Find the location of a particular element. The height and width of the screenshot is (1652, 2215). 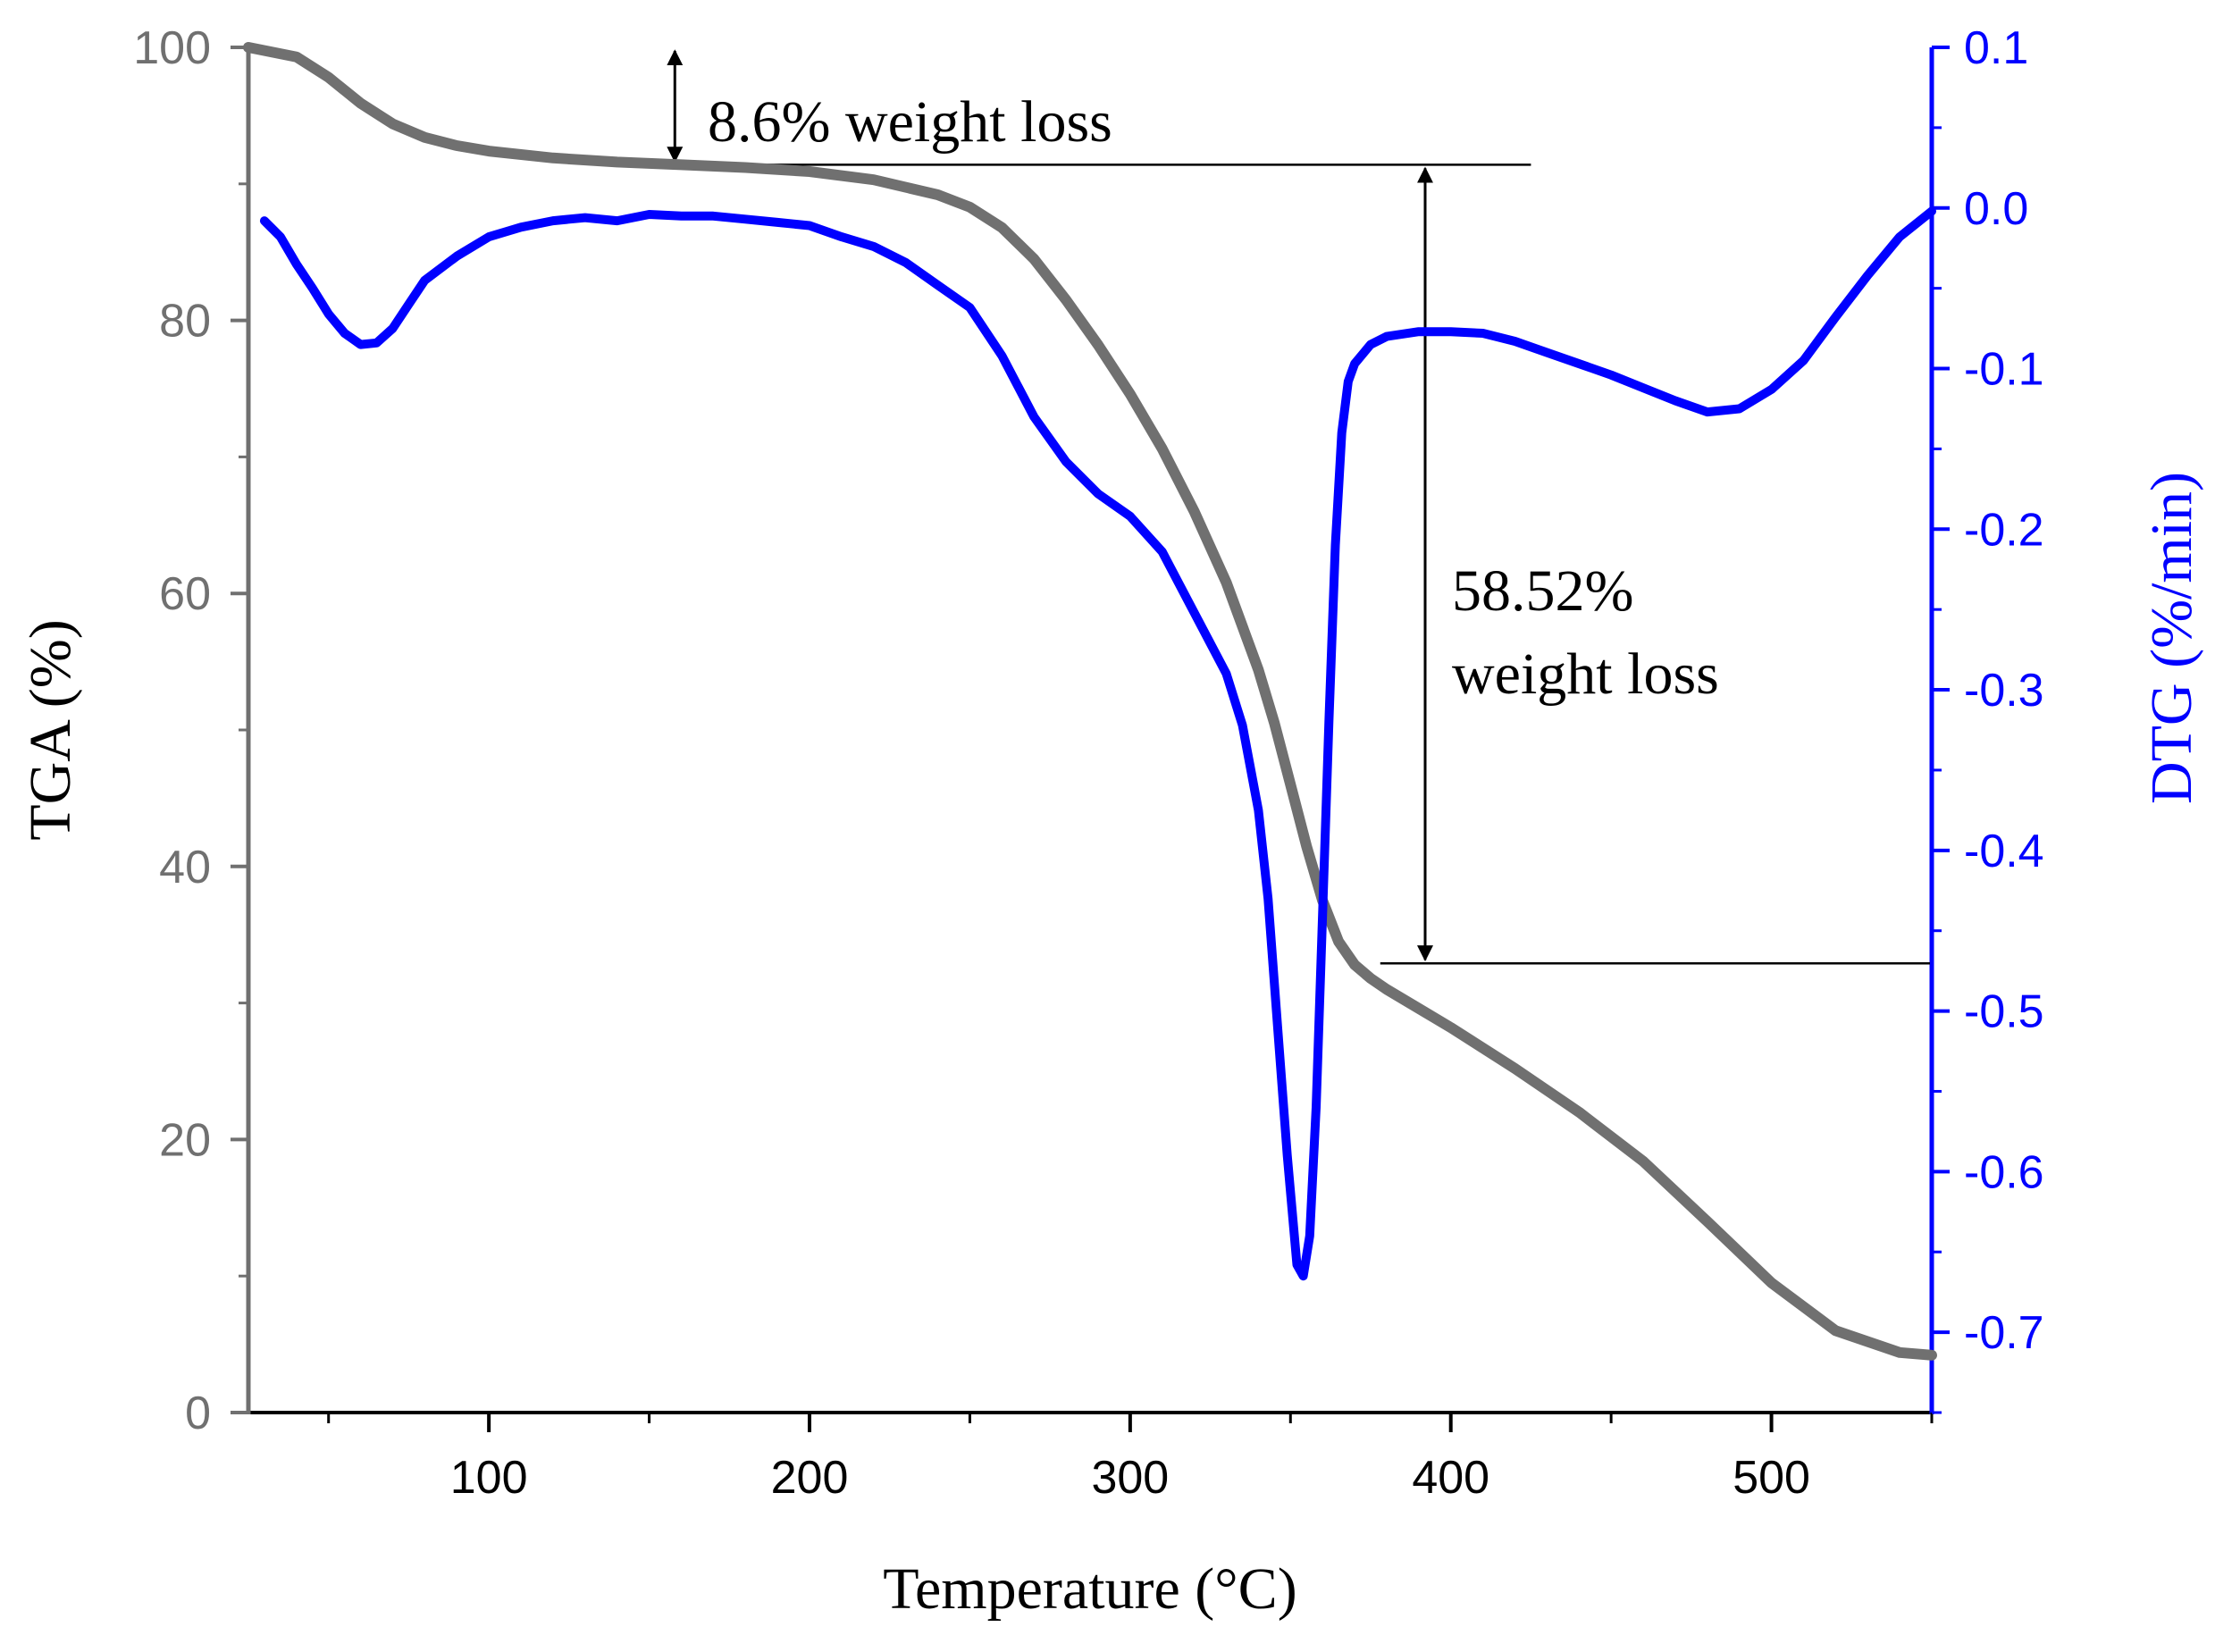

annotation-58-52-line1: 58.52% is located at coordinates (1542, 591).